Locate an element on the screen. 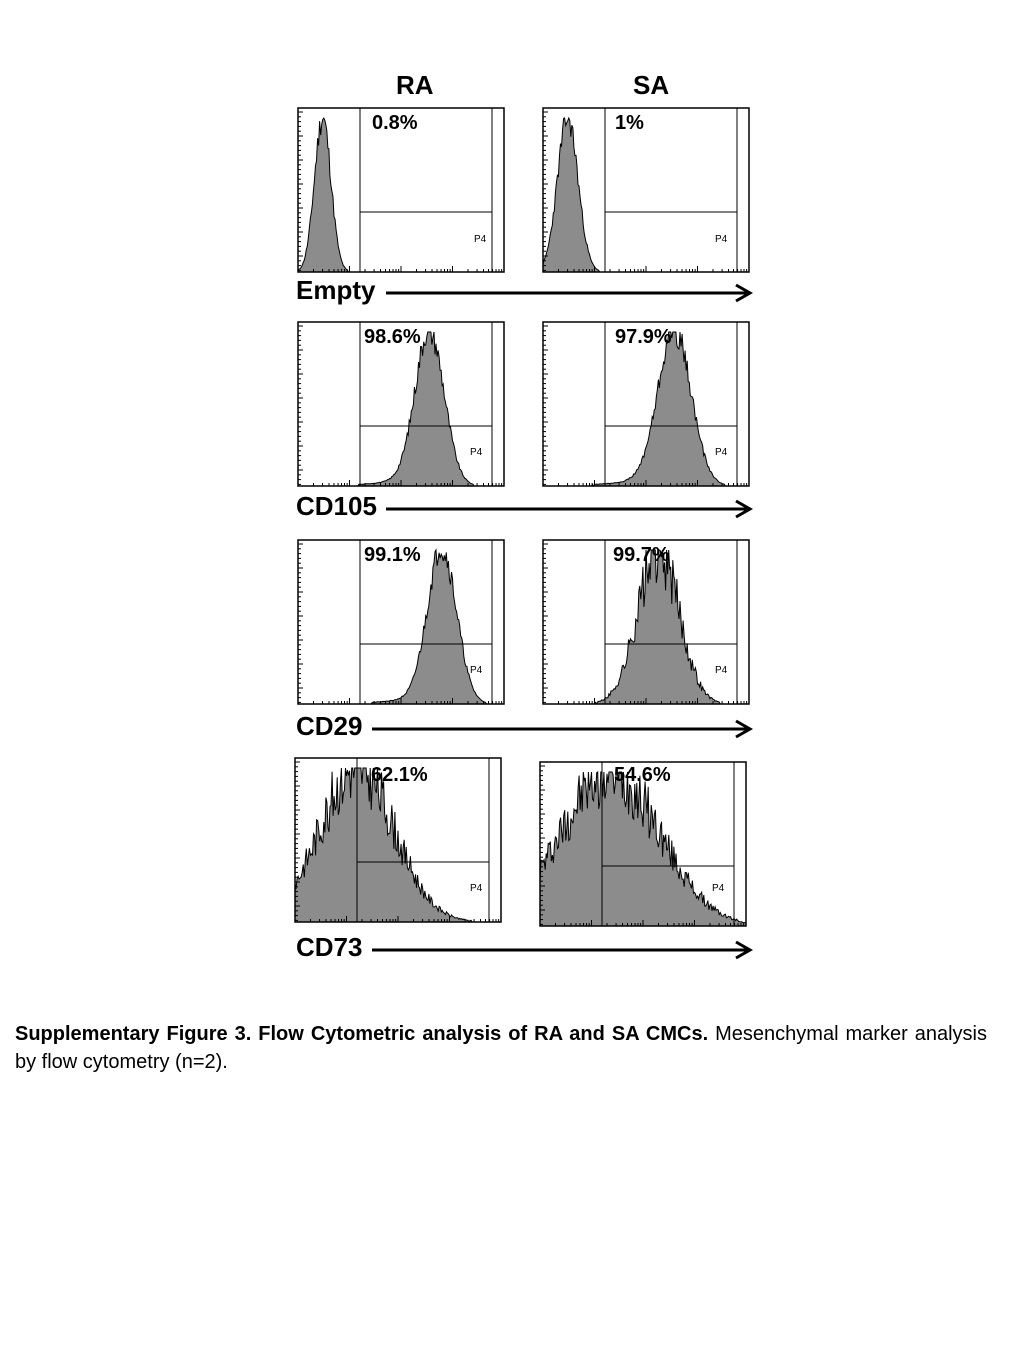 This screenshot has width=1024, height=1365. marker-label-cd73: CD73 is located at coordinates (329, 947).